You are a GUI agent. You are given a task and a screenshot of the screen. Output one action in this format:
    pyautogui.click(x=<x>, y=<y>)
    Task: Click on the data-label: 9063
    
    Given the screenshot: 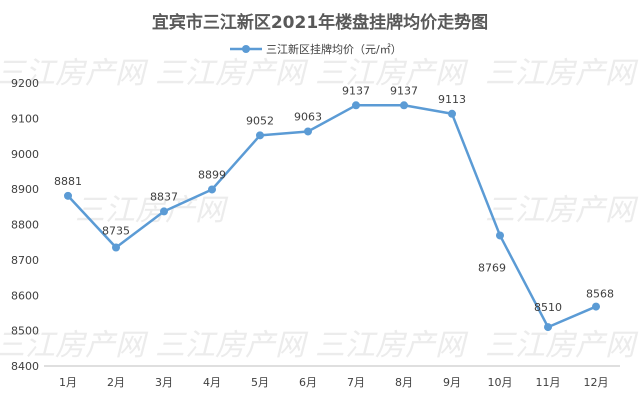 What is the action you would take?
    pyautogui.click(x=308, y=116)
    